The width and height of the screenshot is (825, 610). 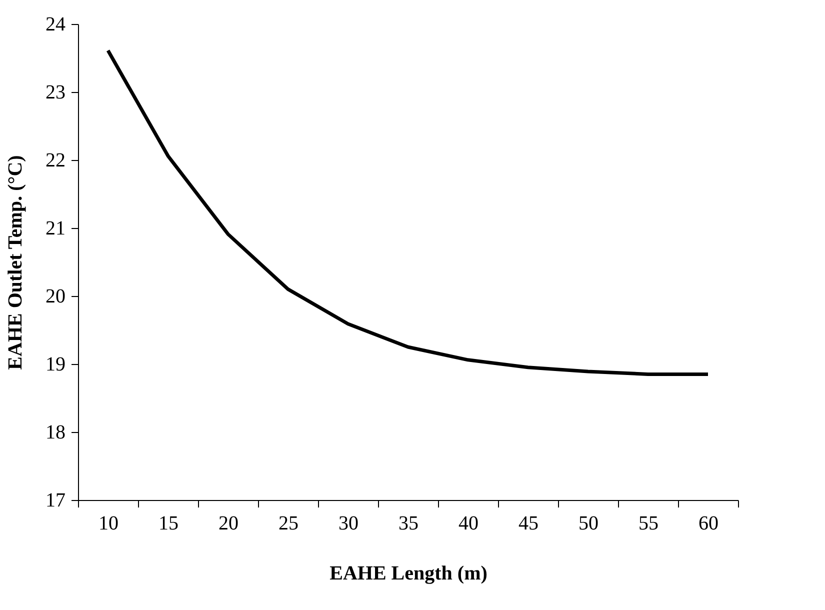 I want to click on y-tick-label: 21, so click(x=56, y=229).